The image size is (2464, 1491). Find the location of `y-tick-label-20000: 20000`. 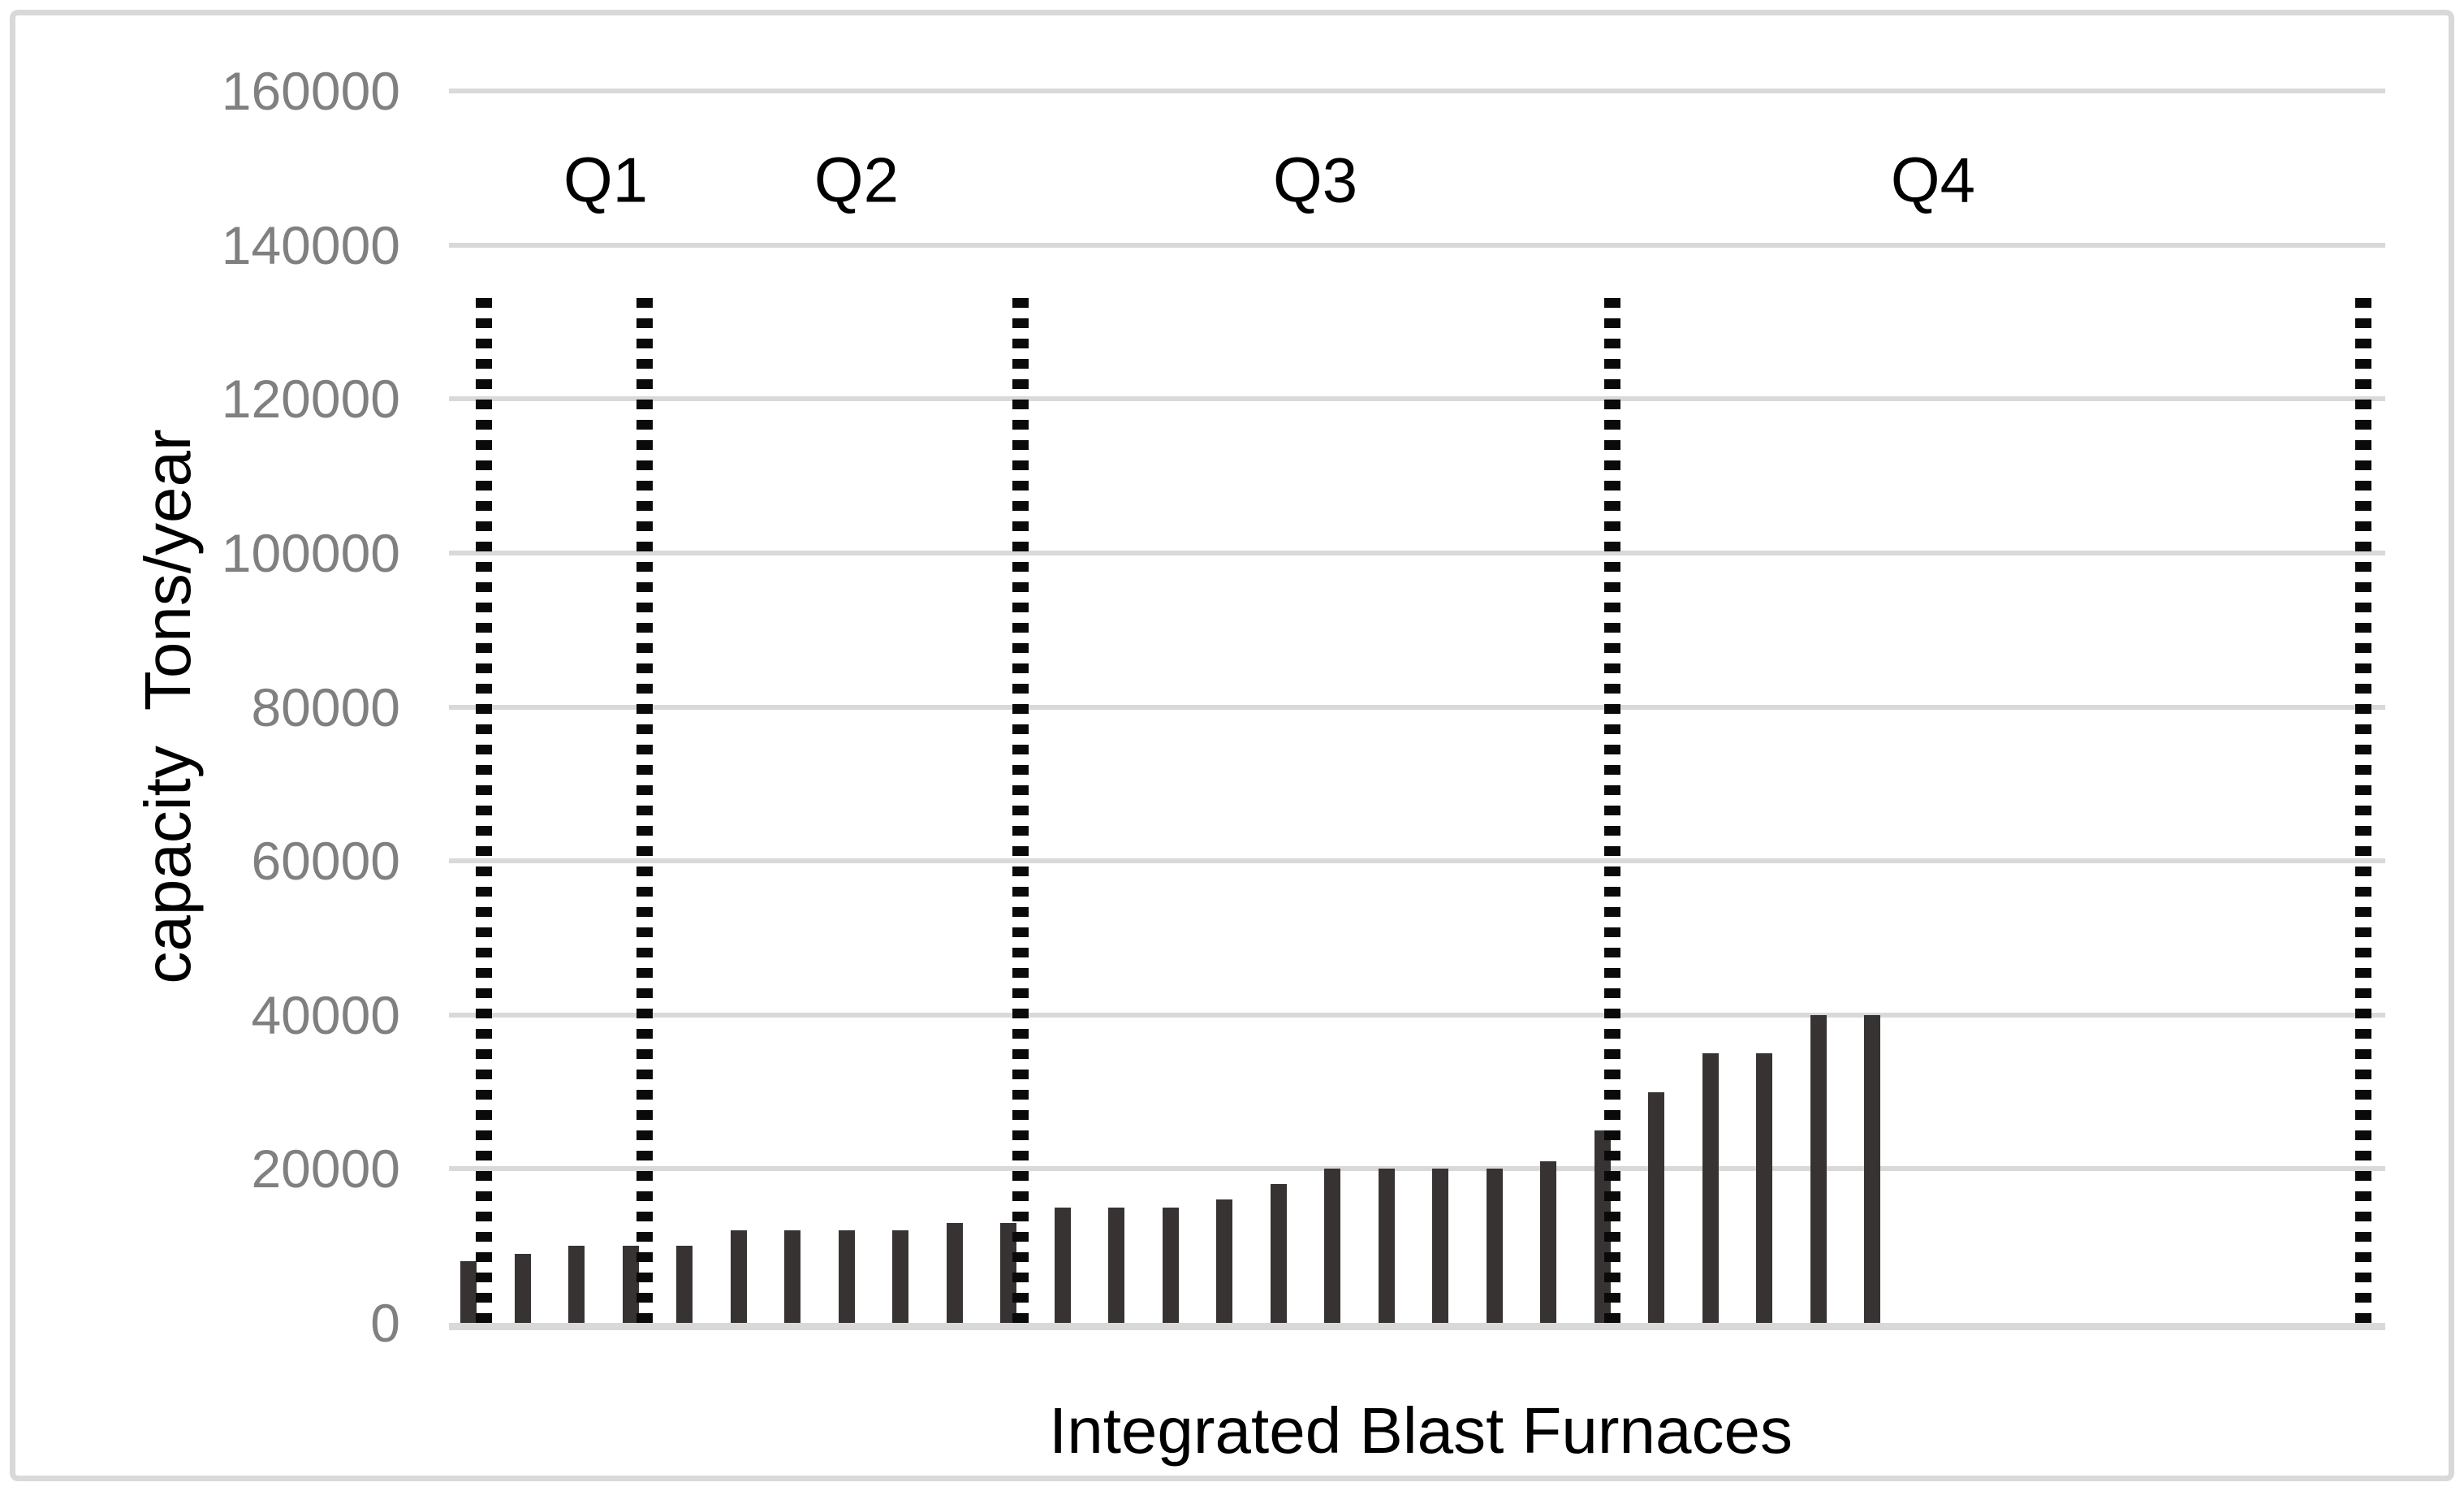

y-tick-label-20000: 20000 is located at coordinates (325, 1169).